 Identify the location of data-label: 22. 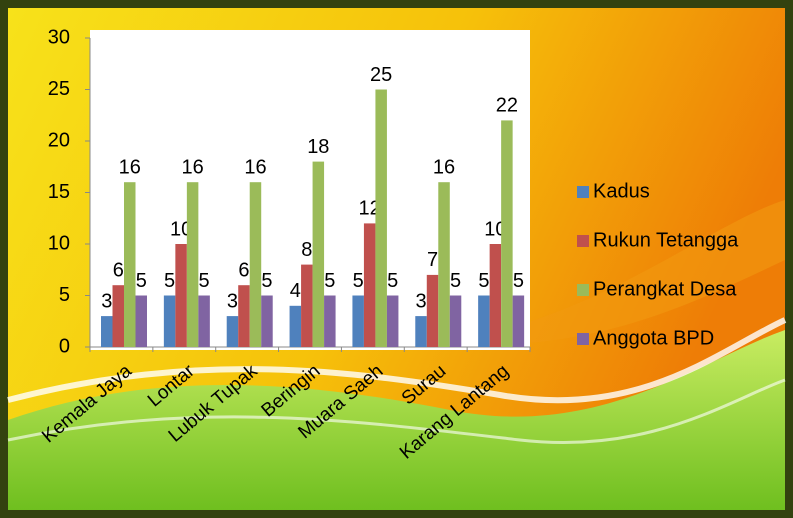
(507, 106).